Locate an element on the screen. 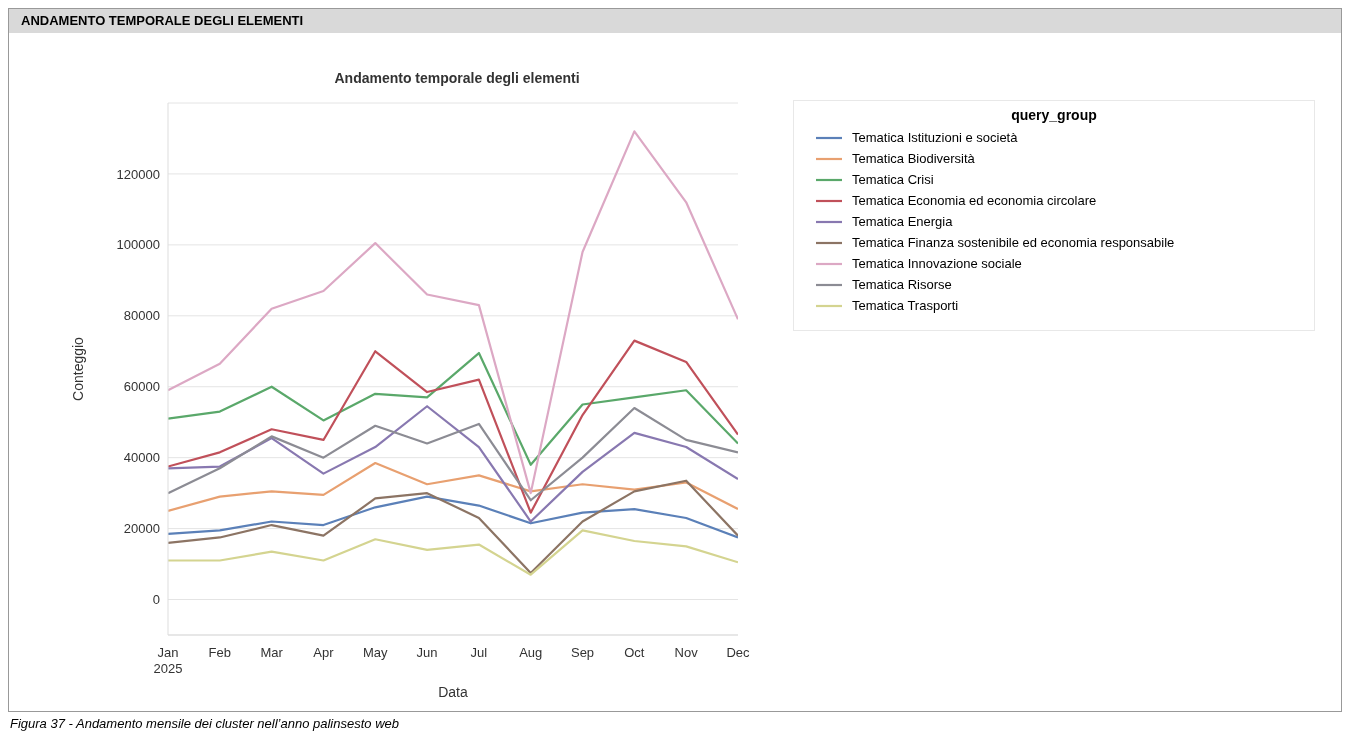 The height and width of the screenshot is (745, 1350). x-tick-label: Sep is located at coordinates (582, 652).